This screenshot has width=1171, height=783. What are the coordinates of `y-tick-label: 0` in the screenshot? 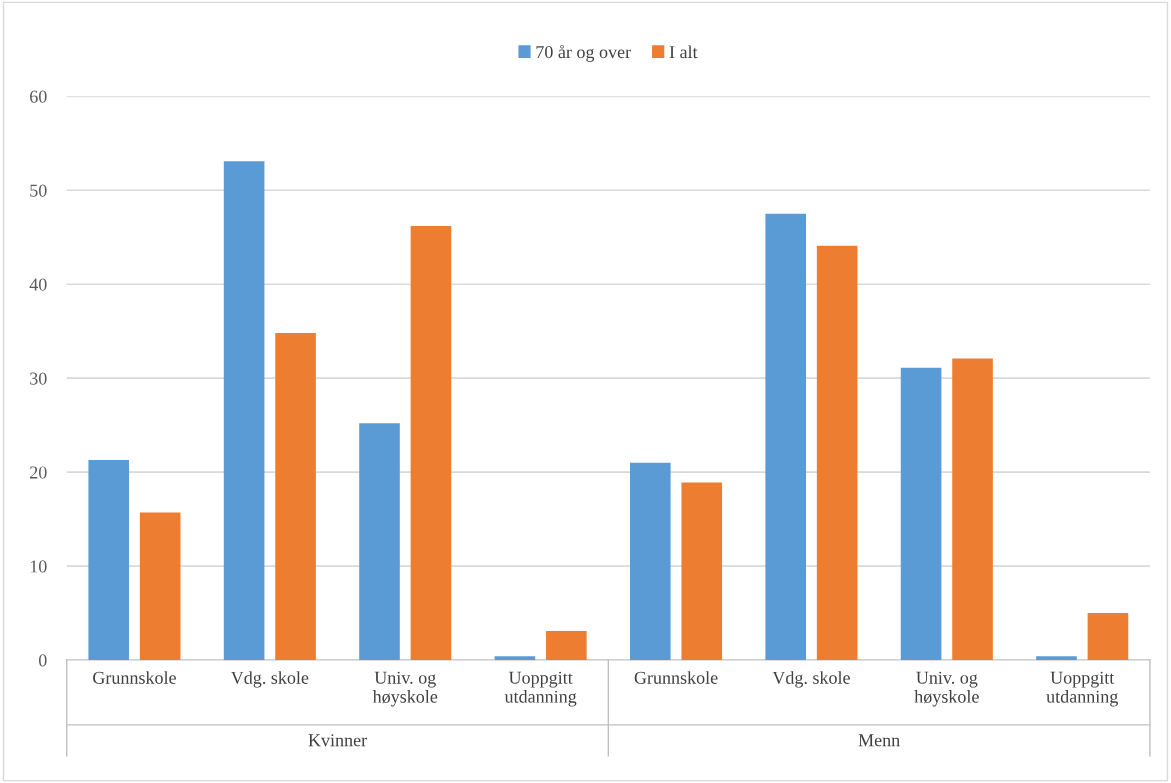 It's located at (42, 660).